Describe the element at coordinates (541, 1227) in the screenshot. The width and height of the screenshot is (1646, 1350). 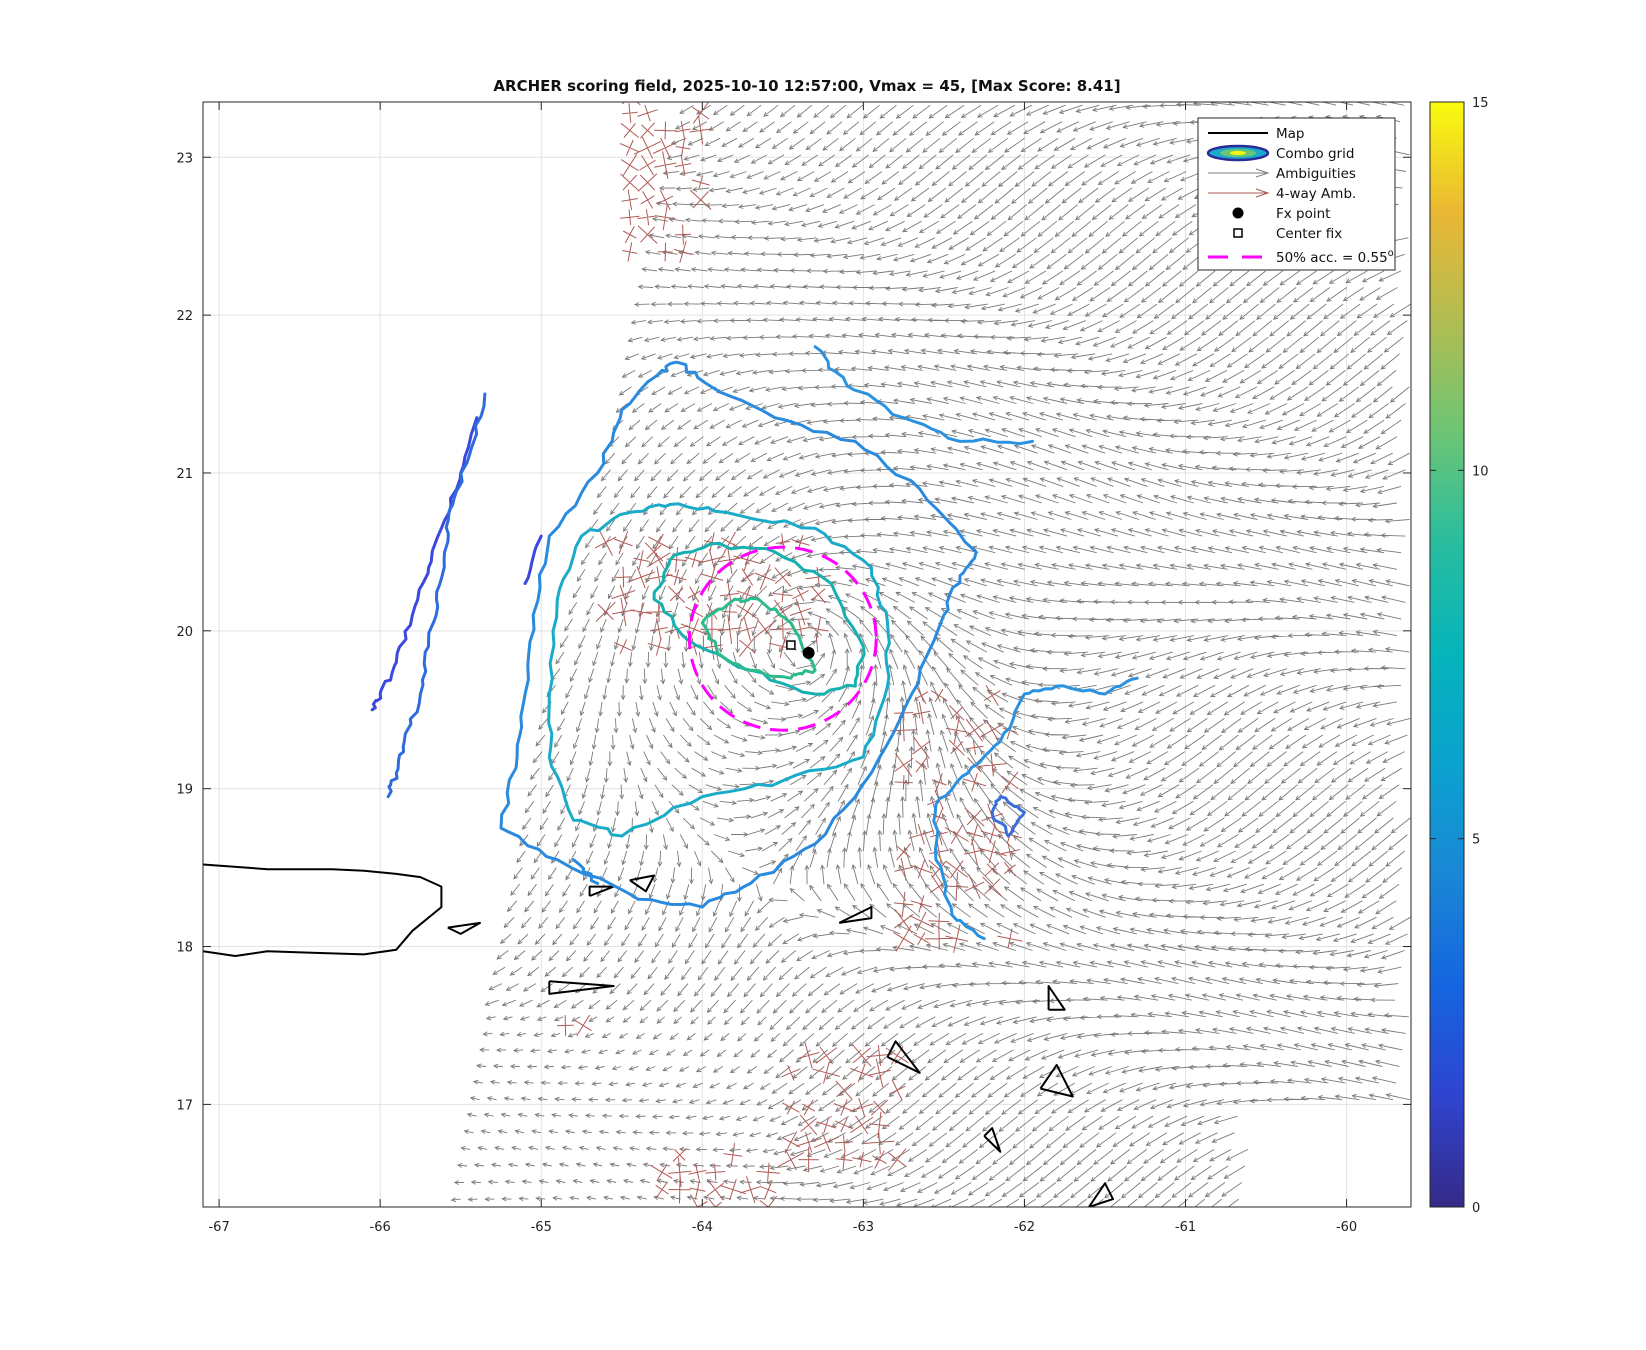
I see `x-tick-label: -65` at that location.